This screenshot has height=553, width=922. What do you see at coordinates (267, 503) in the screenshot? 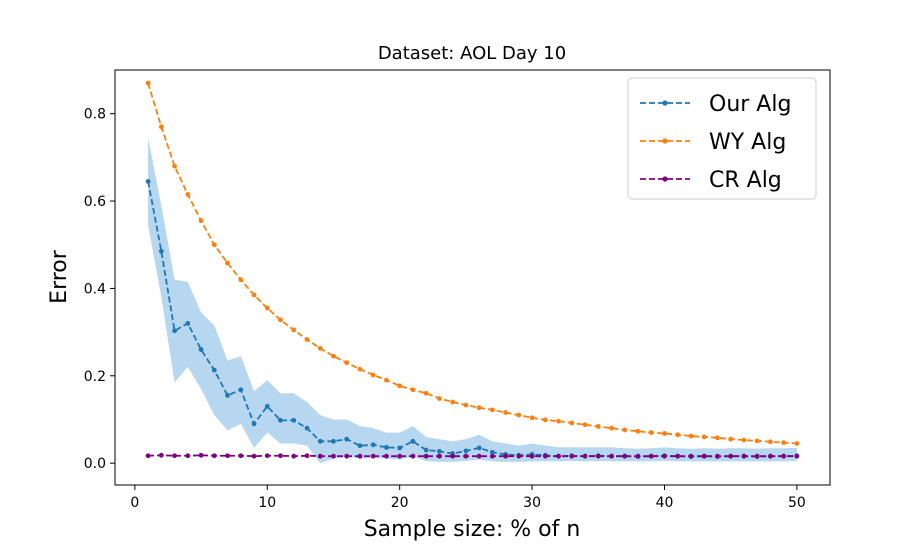
I see `x-tick-label: 10` at bounding box center [267, 503].